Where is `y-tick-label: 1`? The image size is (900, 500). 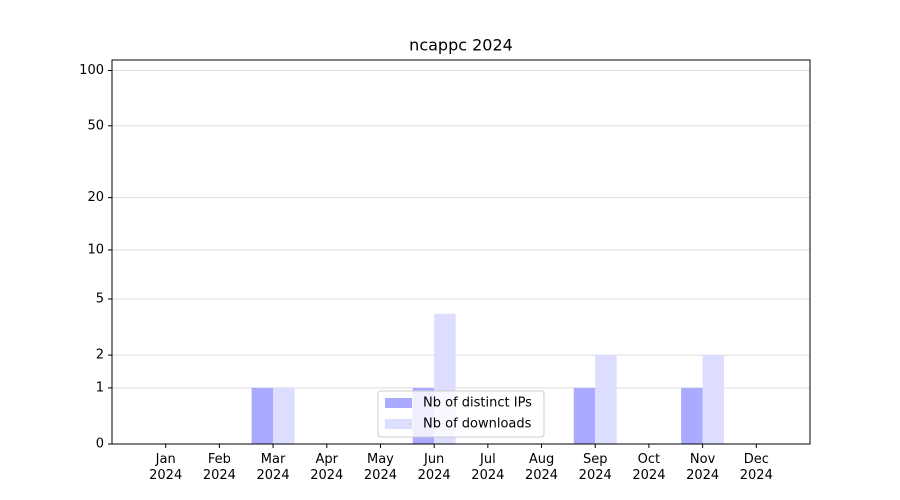
y-tick-label: 1 is located at coordinates (100, 387).